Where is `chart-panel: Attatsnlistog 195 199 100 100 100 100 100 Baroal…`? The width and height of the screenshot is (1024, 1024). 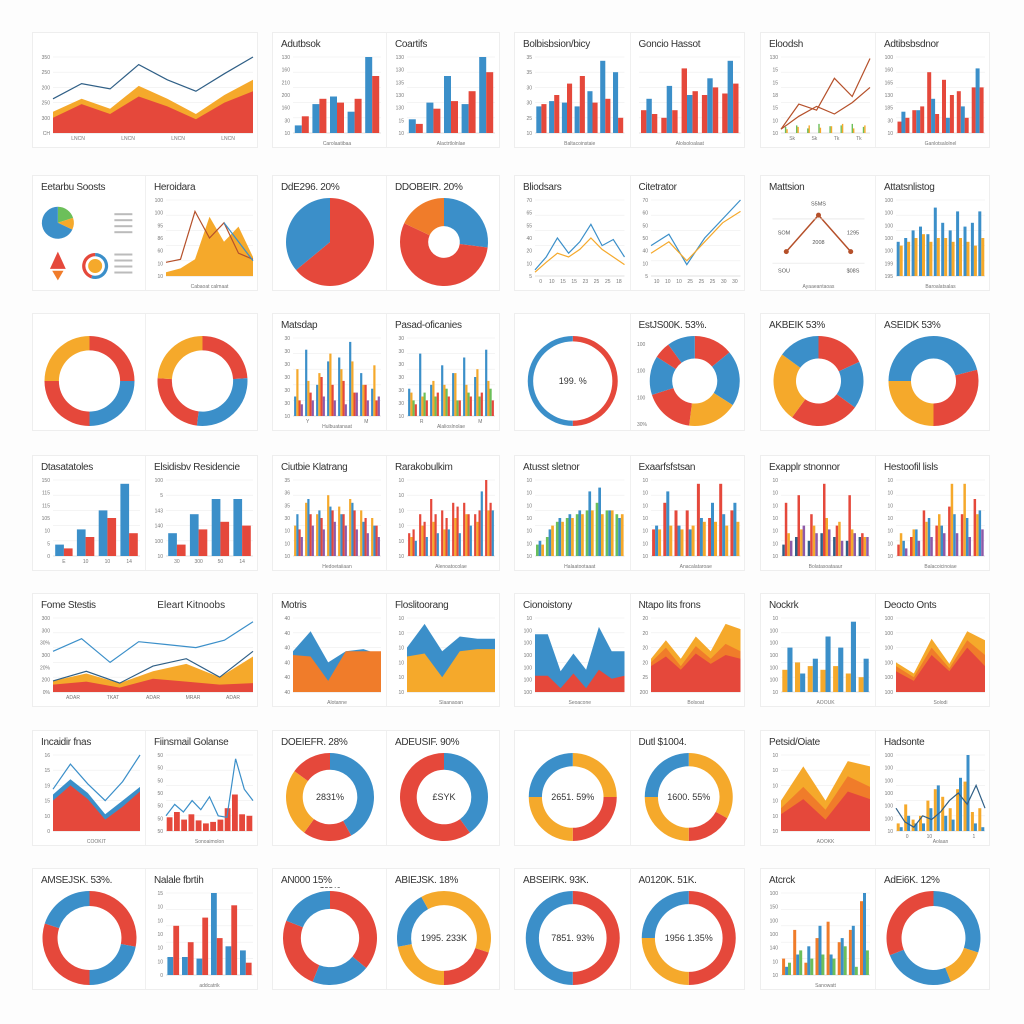 chart-panel: Attatsnlistog 195 199 100 100 100 100 100 Baroal… is located at coordinates (932, 233).